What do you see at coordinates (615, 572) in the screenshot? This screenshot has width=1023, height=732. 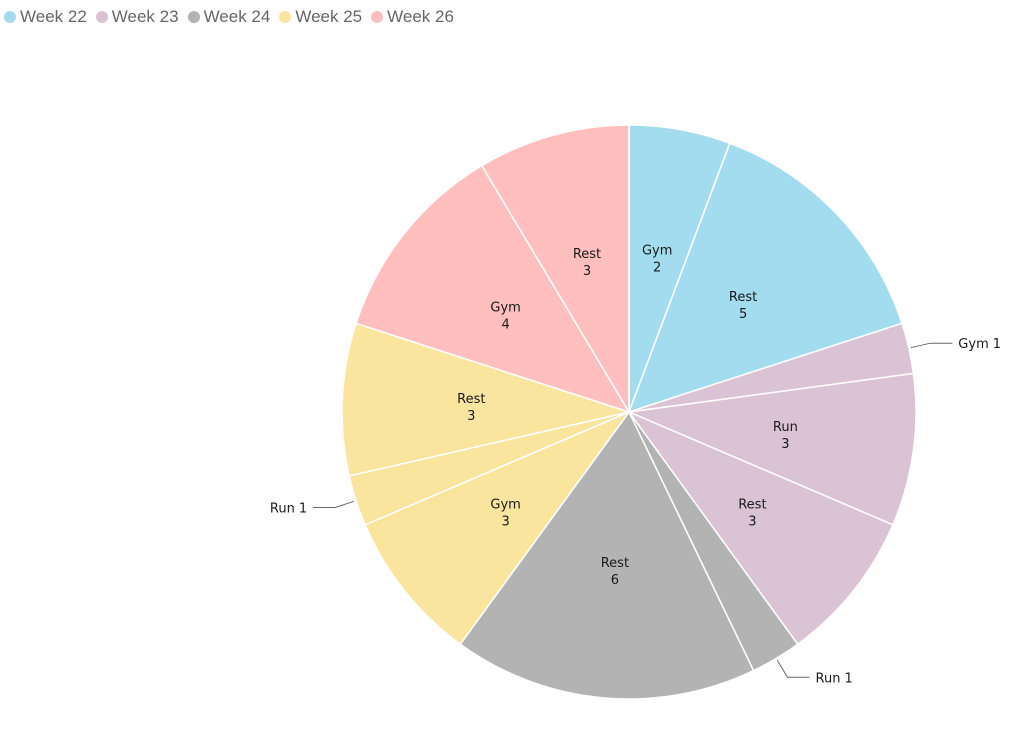 I see `slice-label-week-24-rest: Rest 6` at bounding box center [615, 572].